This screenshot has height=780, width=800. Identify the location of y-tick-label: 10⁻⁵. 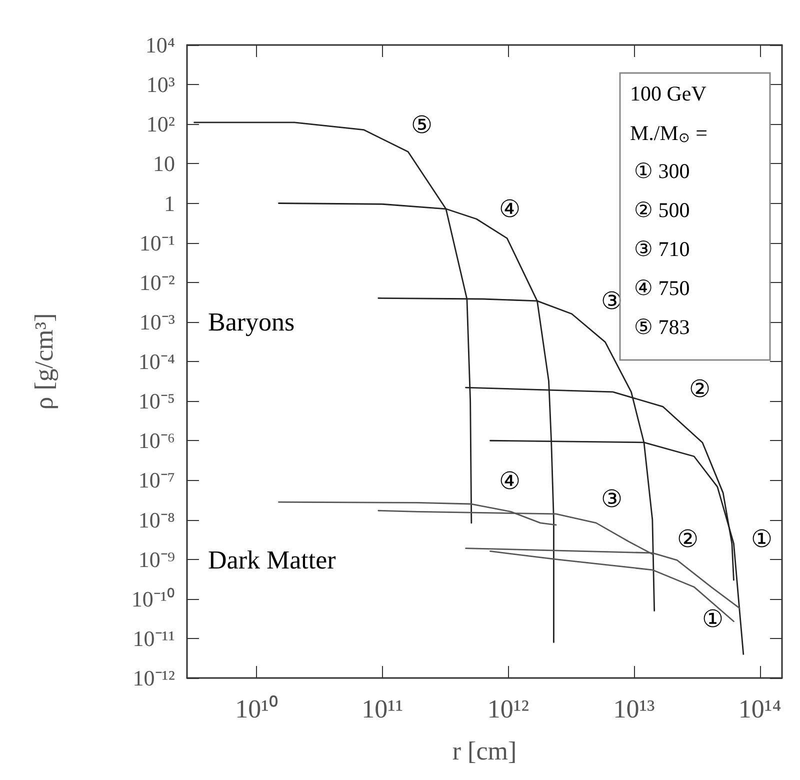
(156, 401).